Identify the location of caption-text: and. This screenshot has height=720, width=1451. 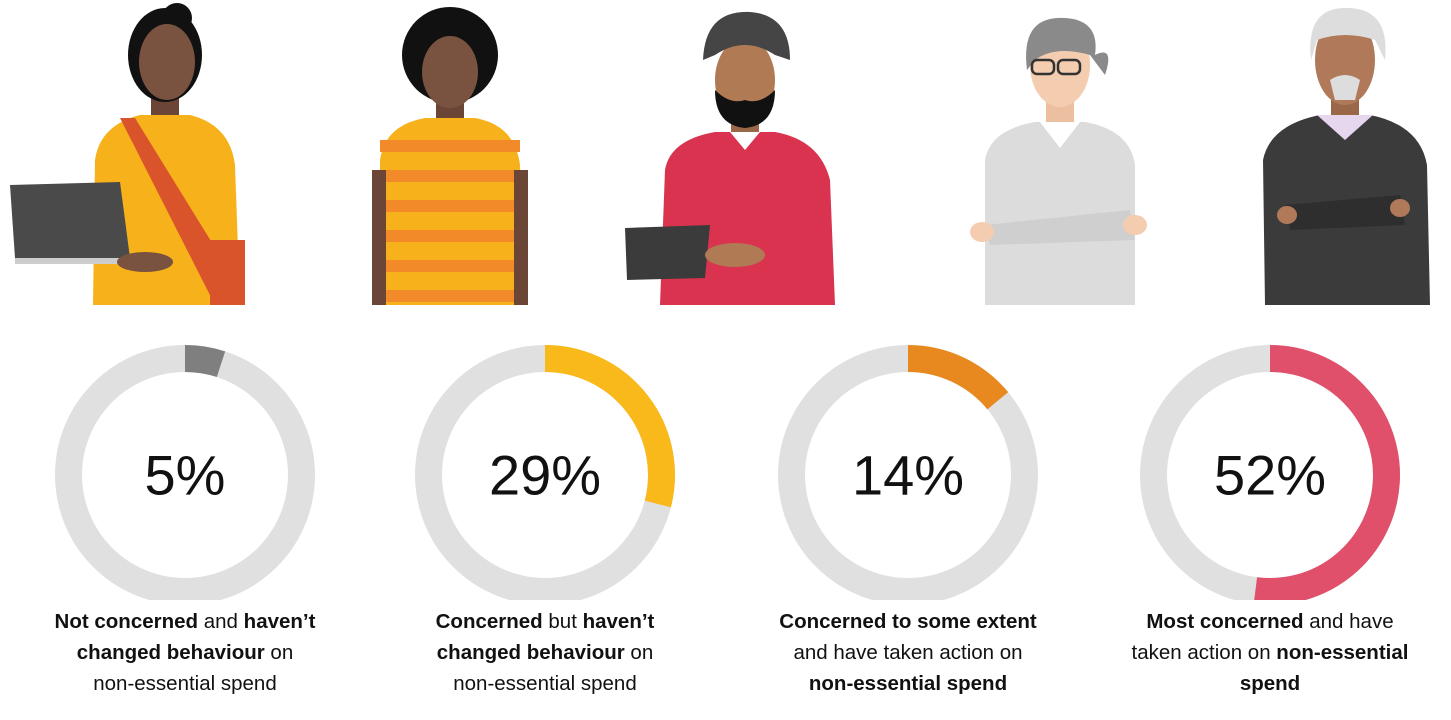
(221, 621).